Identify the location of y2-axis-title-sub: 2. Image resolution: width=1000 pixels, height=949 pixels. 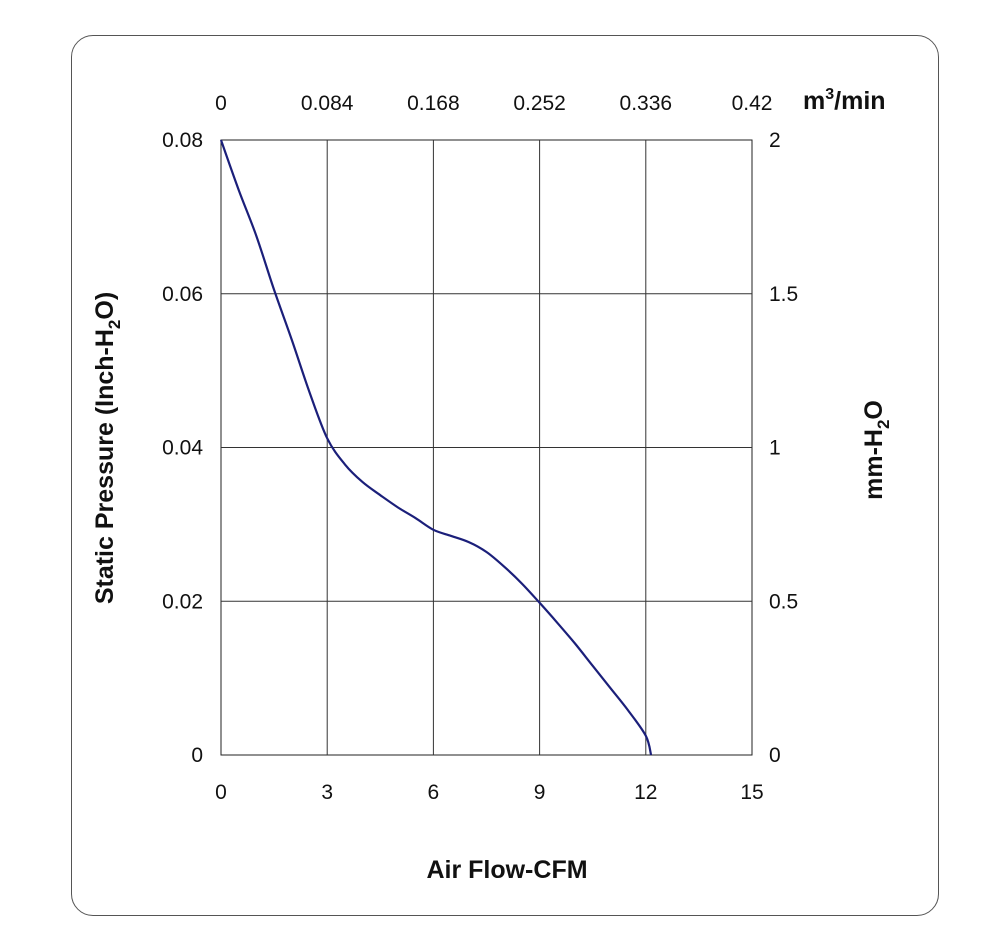
(883, 424).